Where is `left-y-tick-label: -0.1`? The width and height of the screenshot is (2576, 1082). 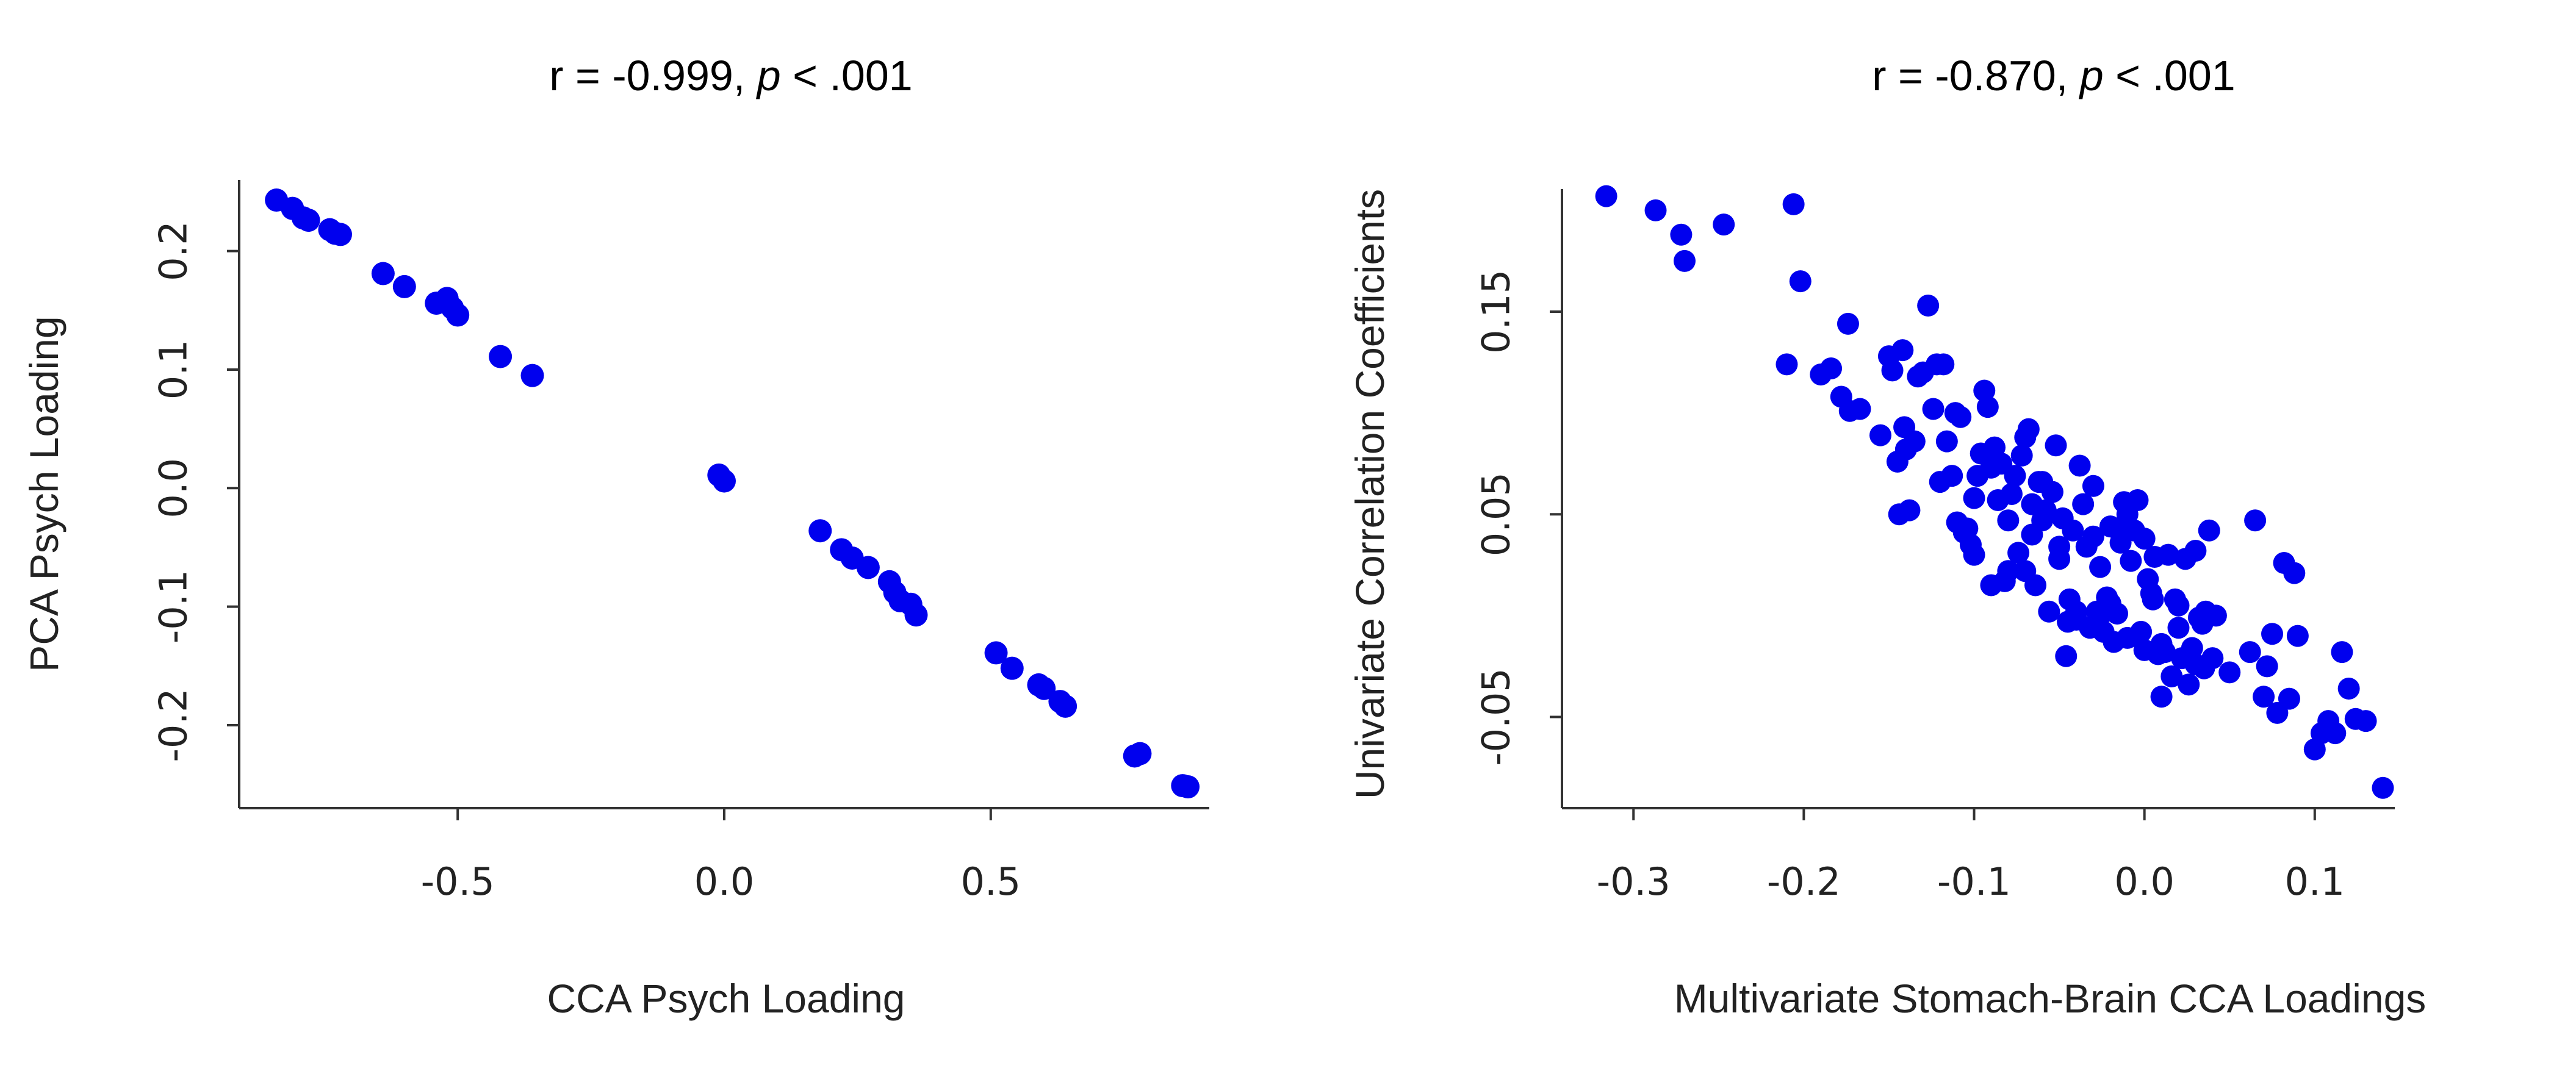 left-y-tick-label: -0.1 is located at coordinates (173, 606).